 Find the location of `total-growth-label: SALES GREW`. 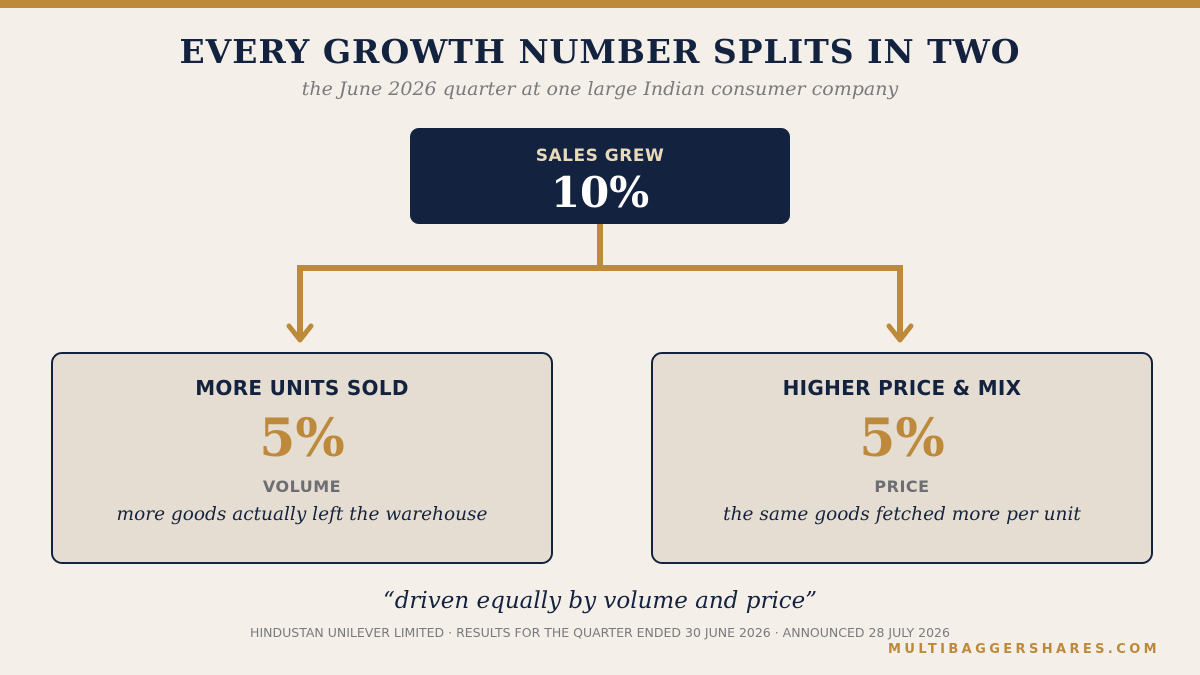

total-growth-label: SALES GREW is located at coordinates (600, 156).